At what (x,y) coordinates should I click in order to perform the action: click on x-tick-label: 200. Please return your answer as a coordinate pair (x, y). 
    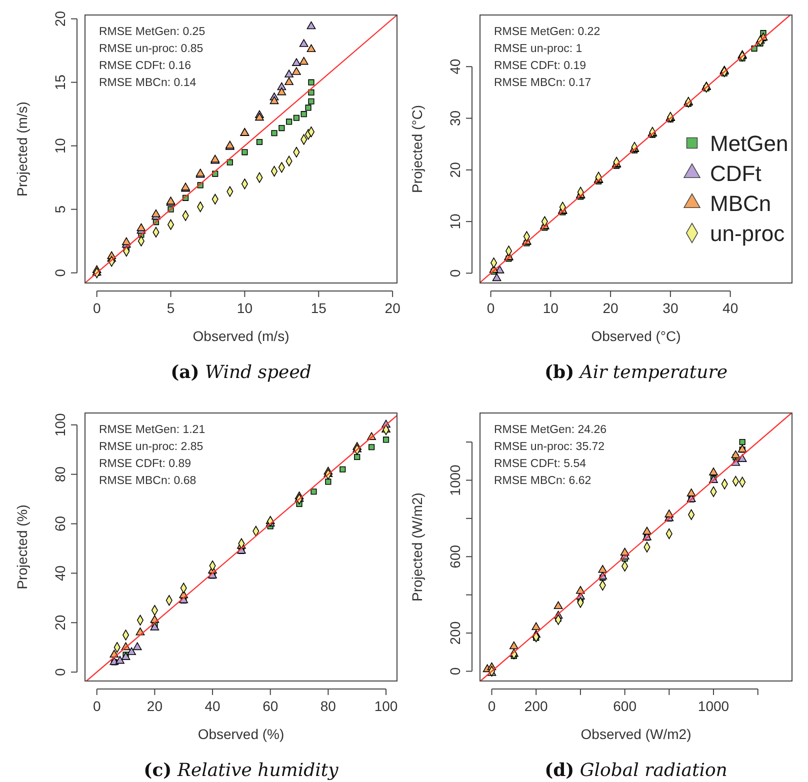
    Looking at the image, I should click on (536, 706).